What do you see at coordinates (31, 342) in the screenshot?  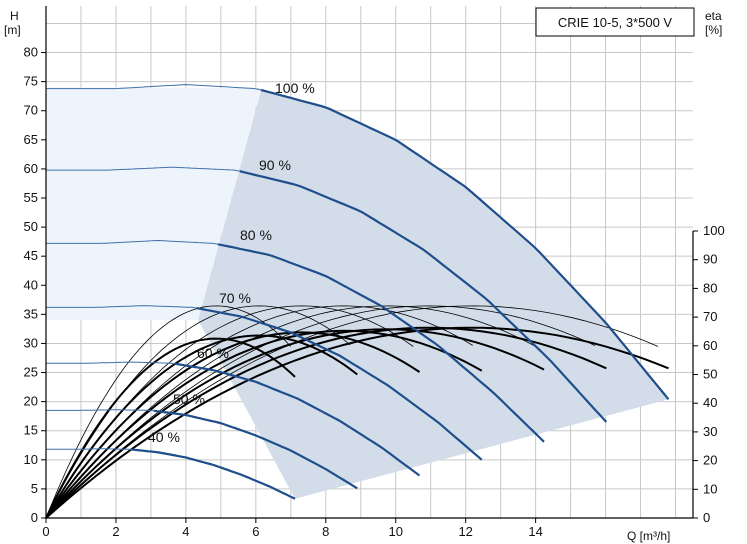 I see `y-left-tick-label: 30` at bounding box center [31, 342].